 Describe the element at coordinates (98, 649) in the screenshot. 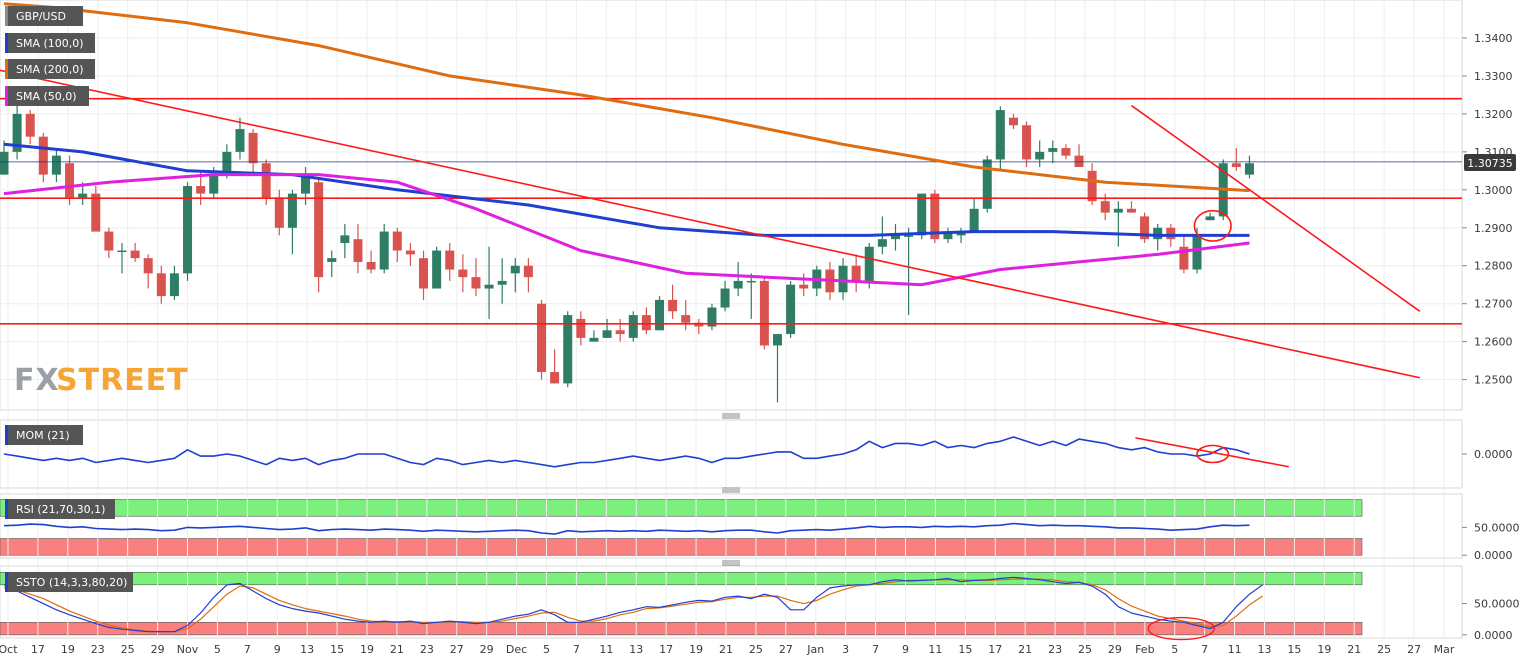

I see `x-tick-label: 23` at that location.